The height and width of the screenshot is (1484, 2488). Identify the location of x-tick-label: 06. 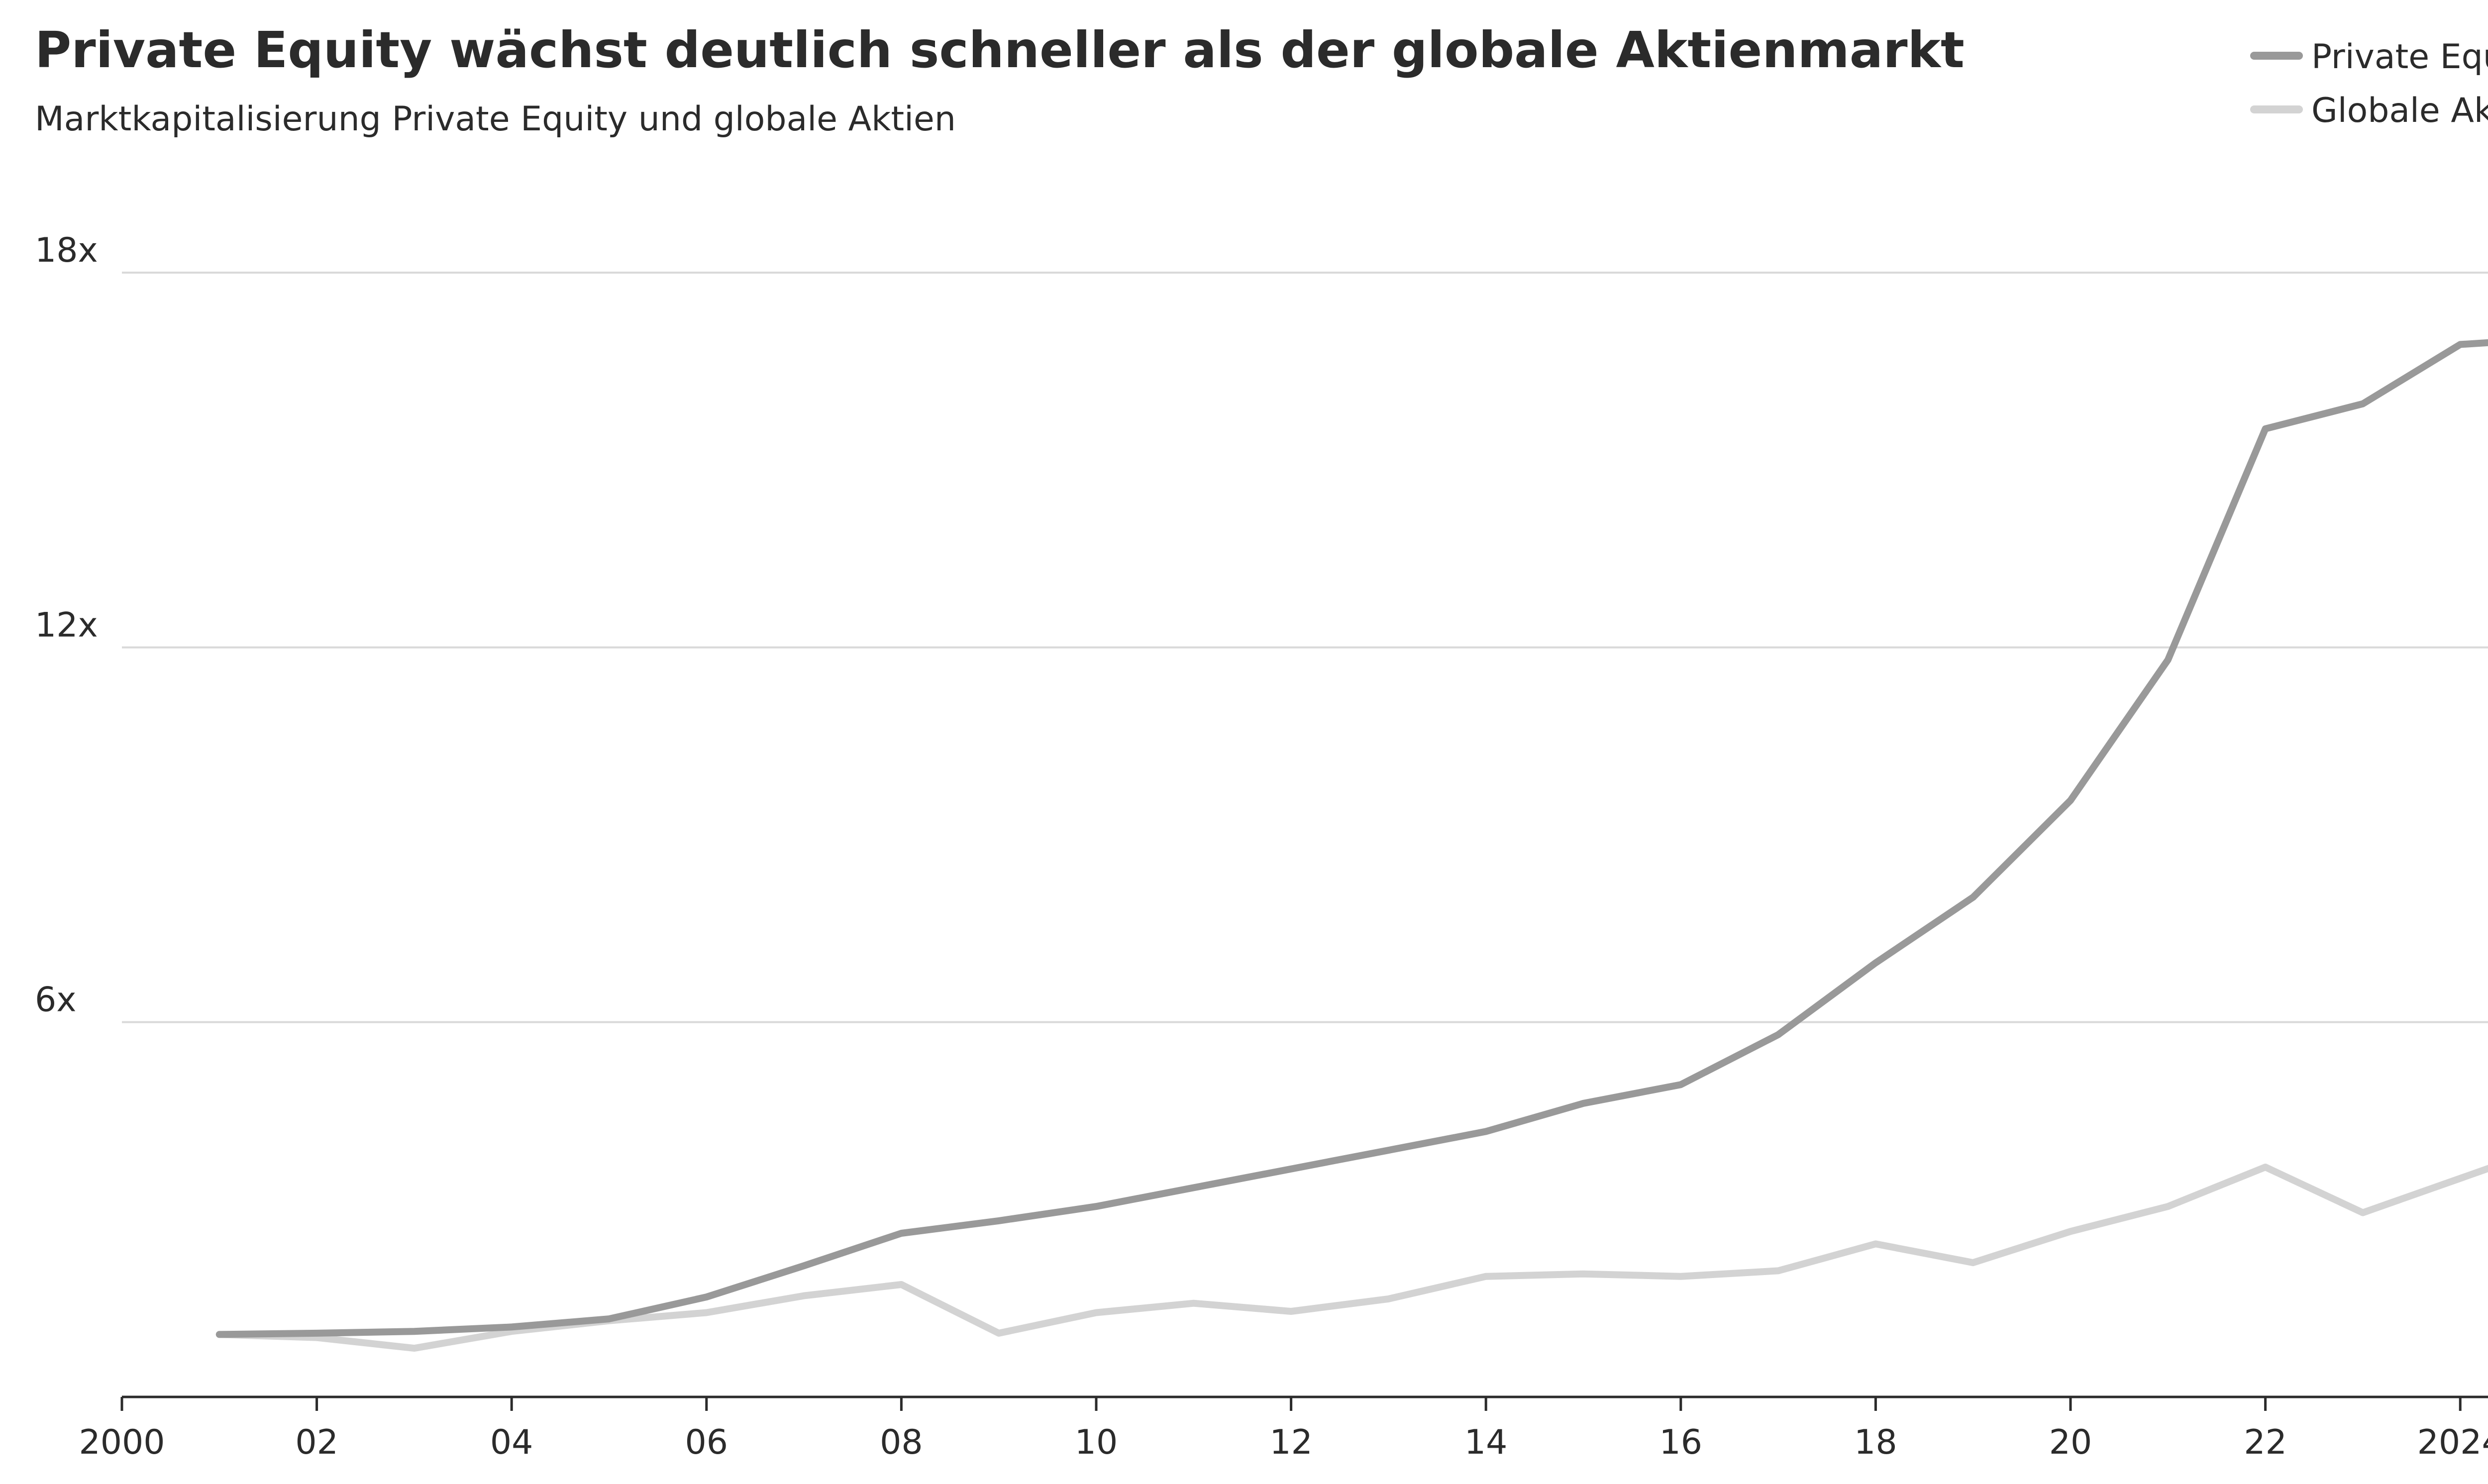
(706, 1442).